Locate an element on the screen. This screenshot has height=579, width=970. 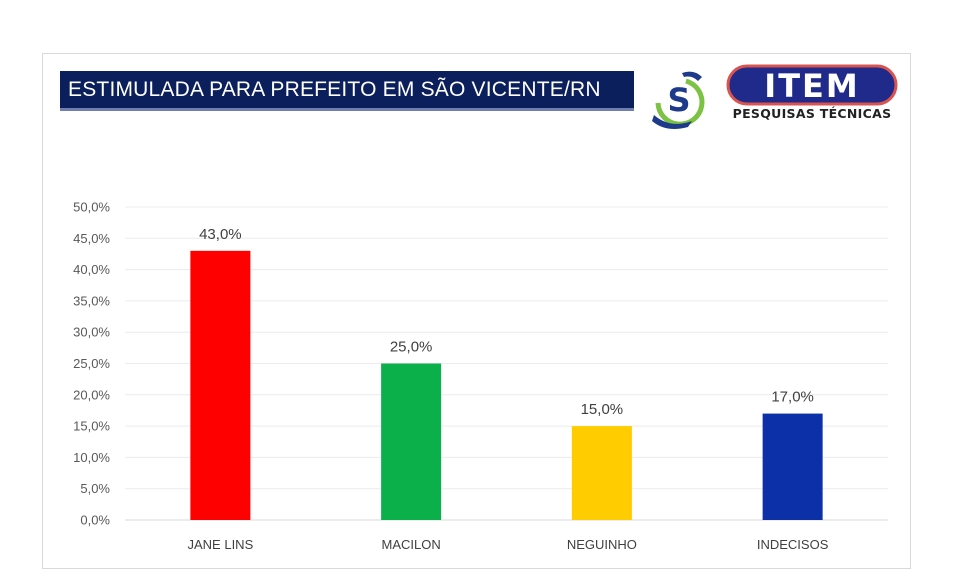
y-tick-label: 20,0% is located at coordinates (91, 394).